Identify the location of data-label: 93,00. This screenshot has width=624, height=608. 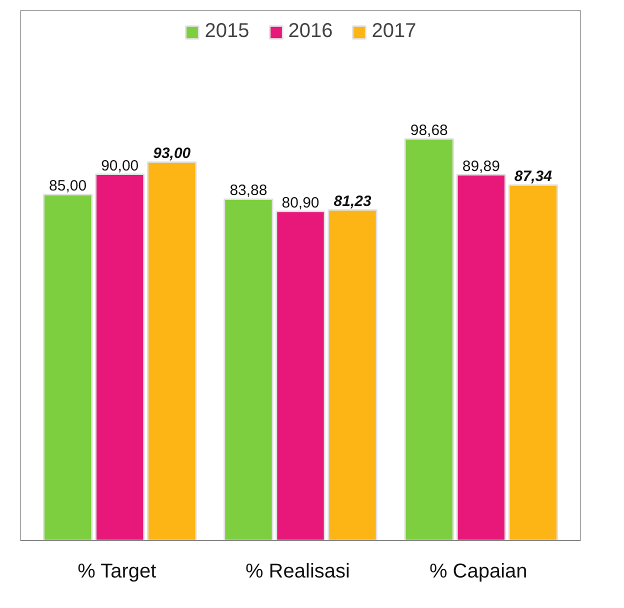
(172, 153).